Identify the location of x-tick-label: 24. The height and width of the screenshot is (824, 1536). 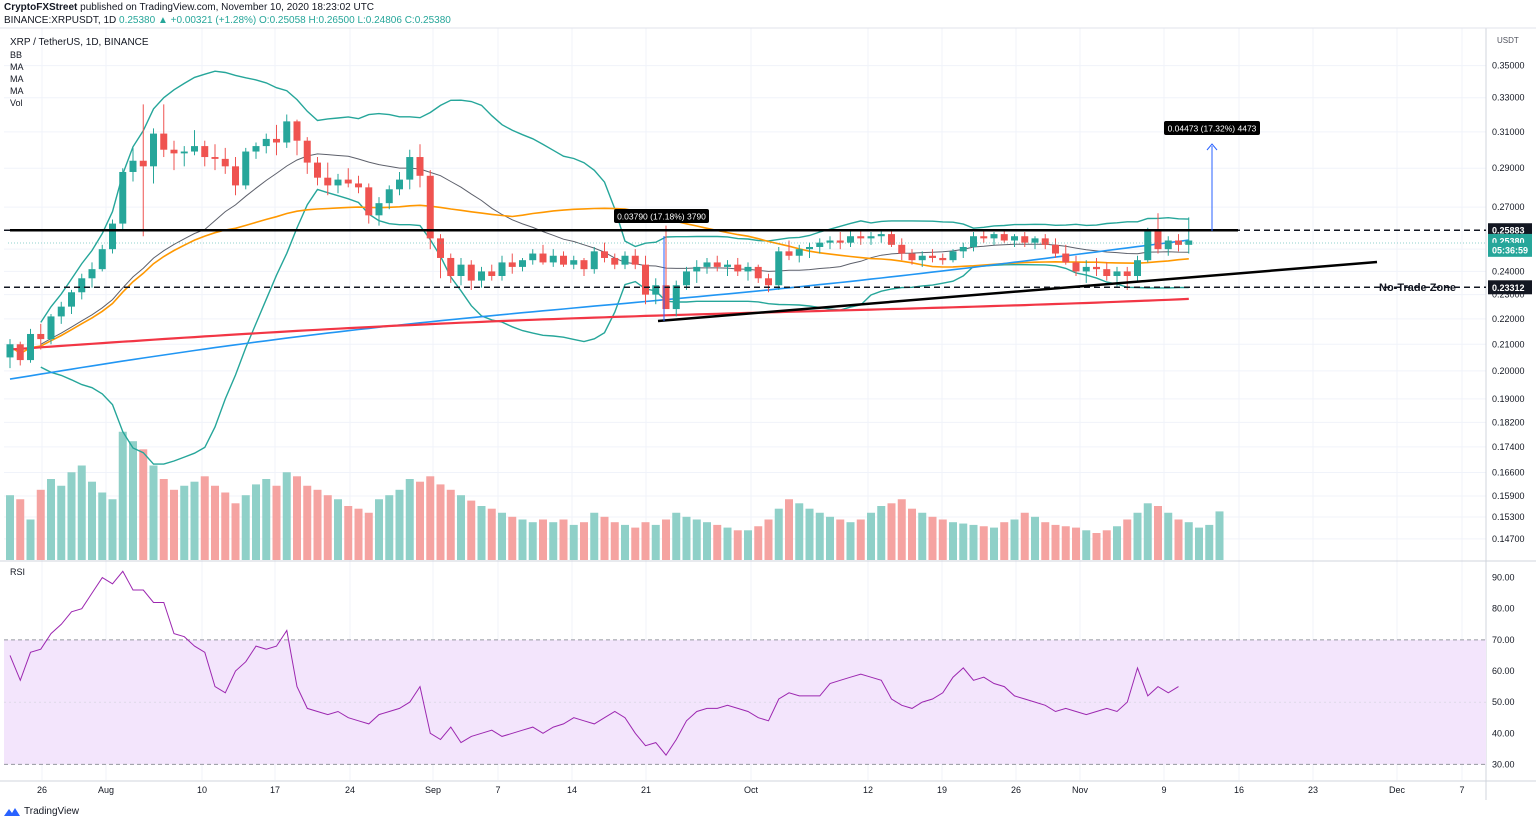
(350, 790).